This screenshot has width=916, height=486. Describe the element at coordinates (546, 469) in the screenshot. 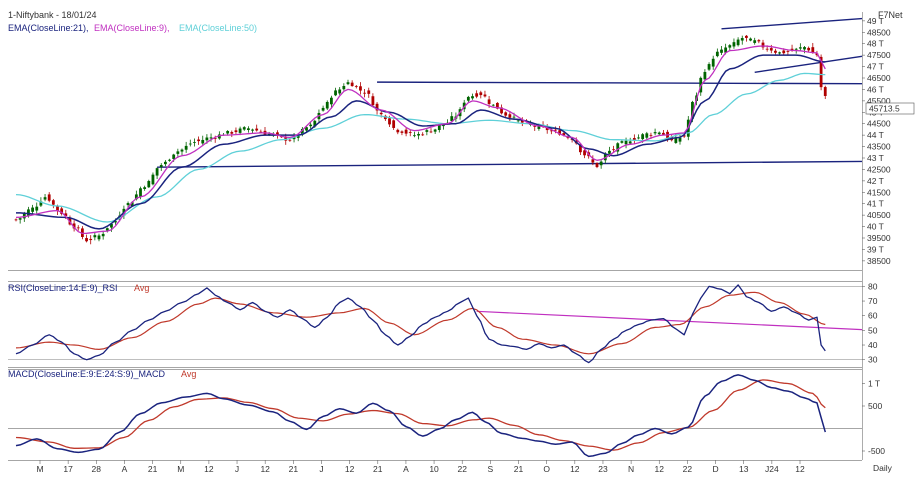

I see `x-axis-label: O` at that location.